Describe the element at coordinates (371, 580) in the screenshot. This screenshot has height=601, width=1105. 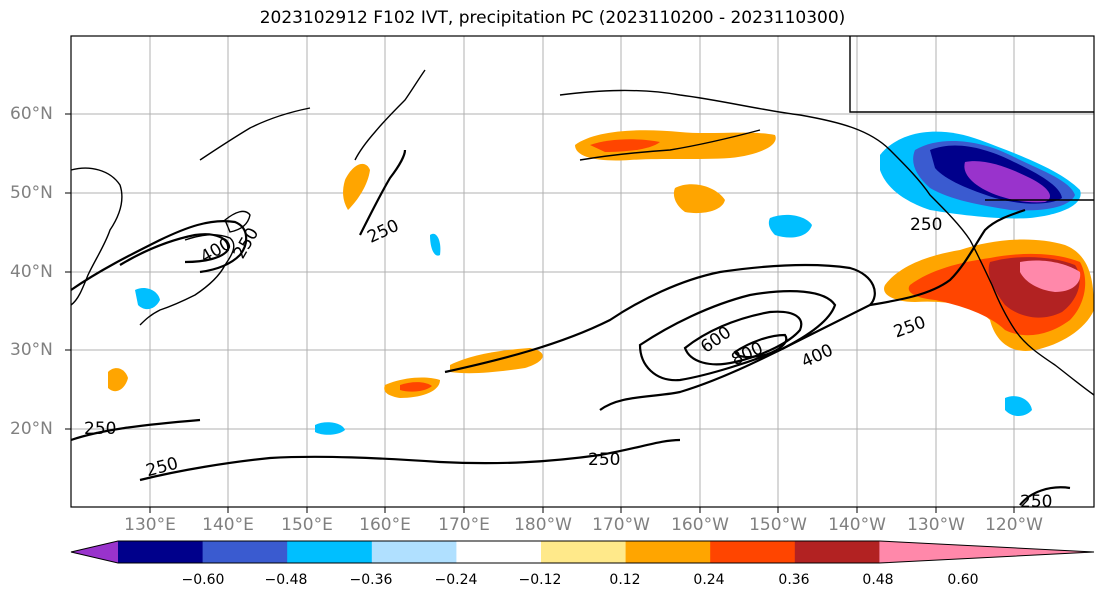
I see `colorbar-tick-label: −0.36` at that location.